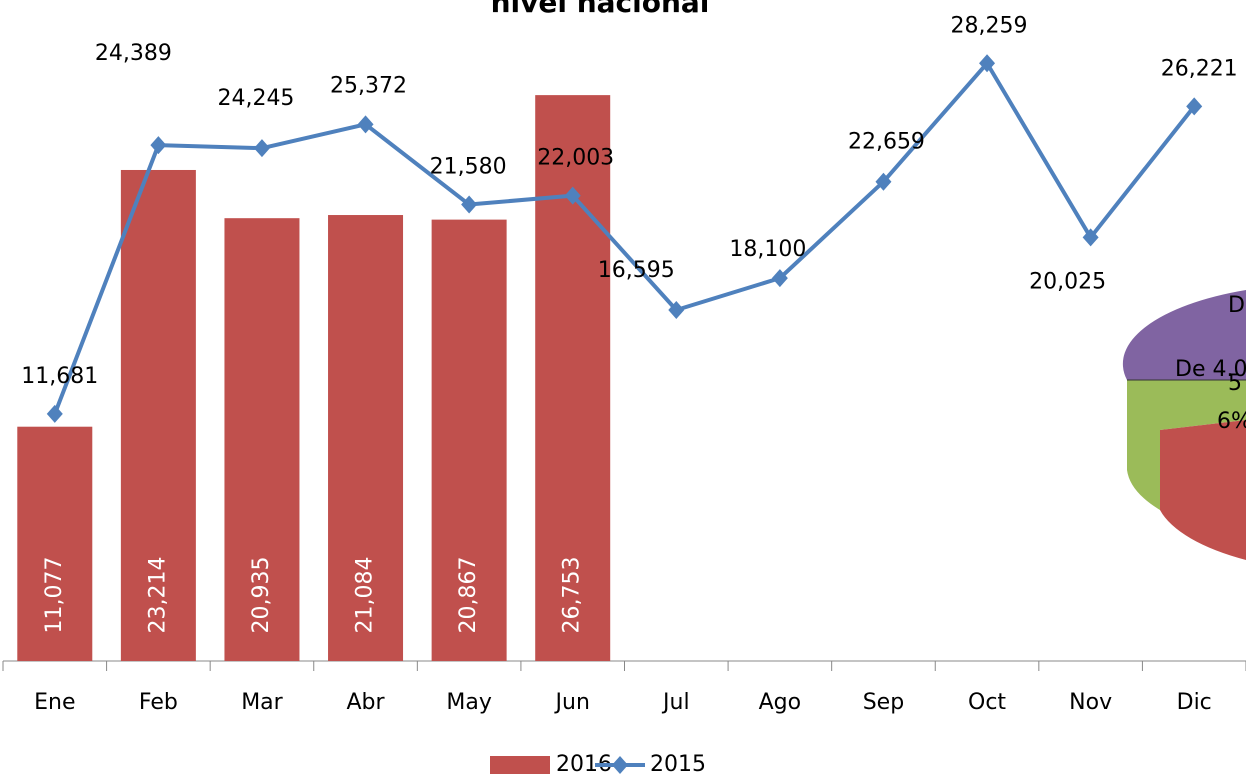 The image size is (1246, 776). I want to click on line-value-label: 24,389, so click(133, 53).